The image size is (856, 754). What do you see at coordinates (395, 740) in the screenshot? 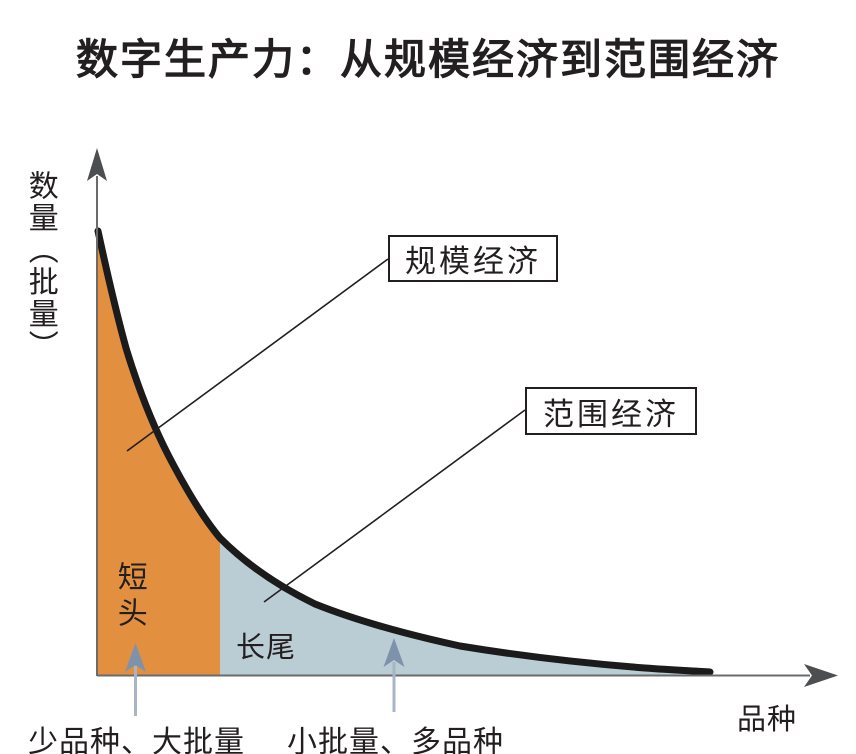
I see `tail-annotation: 小批量、多品种` at bounding box center [395, 740].